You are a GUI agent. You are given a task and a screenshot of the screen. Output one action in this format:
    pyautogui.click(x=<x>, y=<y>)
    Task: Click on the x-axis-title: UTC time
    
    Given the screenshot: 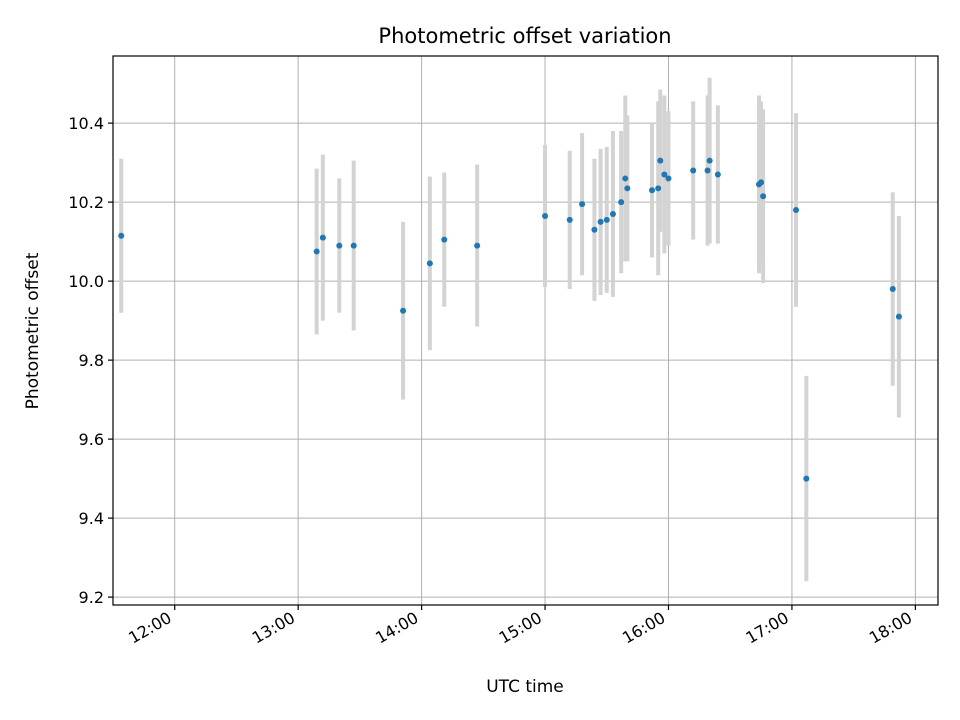 What is the action you would take?
    pyautogui.click(x=525, y=687)
    